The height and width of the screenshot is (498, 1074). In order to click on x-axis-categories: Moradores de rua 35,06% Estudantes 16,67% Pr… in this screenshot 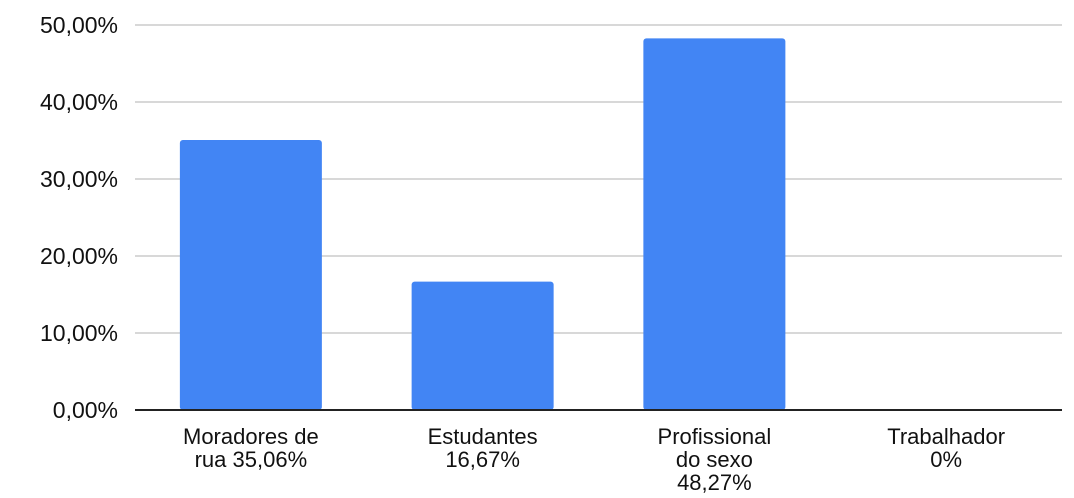, I will do `click(594, 459)`.